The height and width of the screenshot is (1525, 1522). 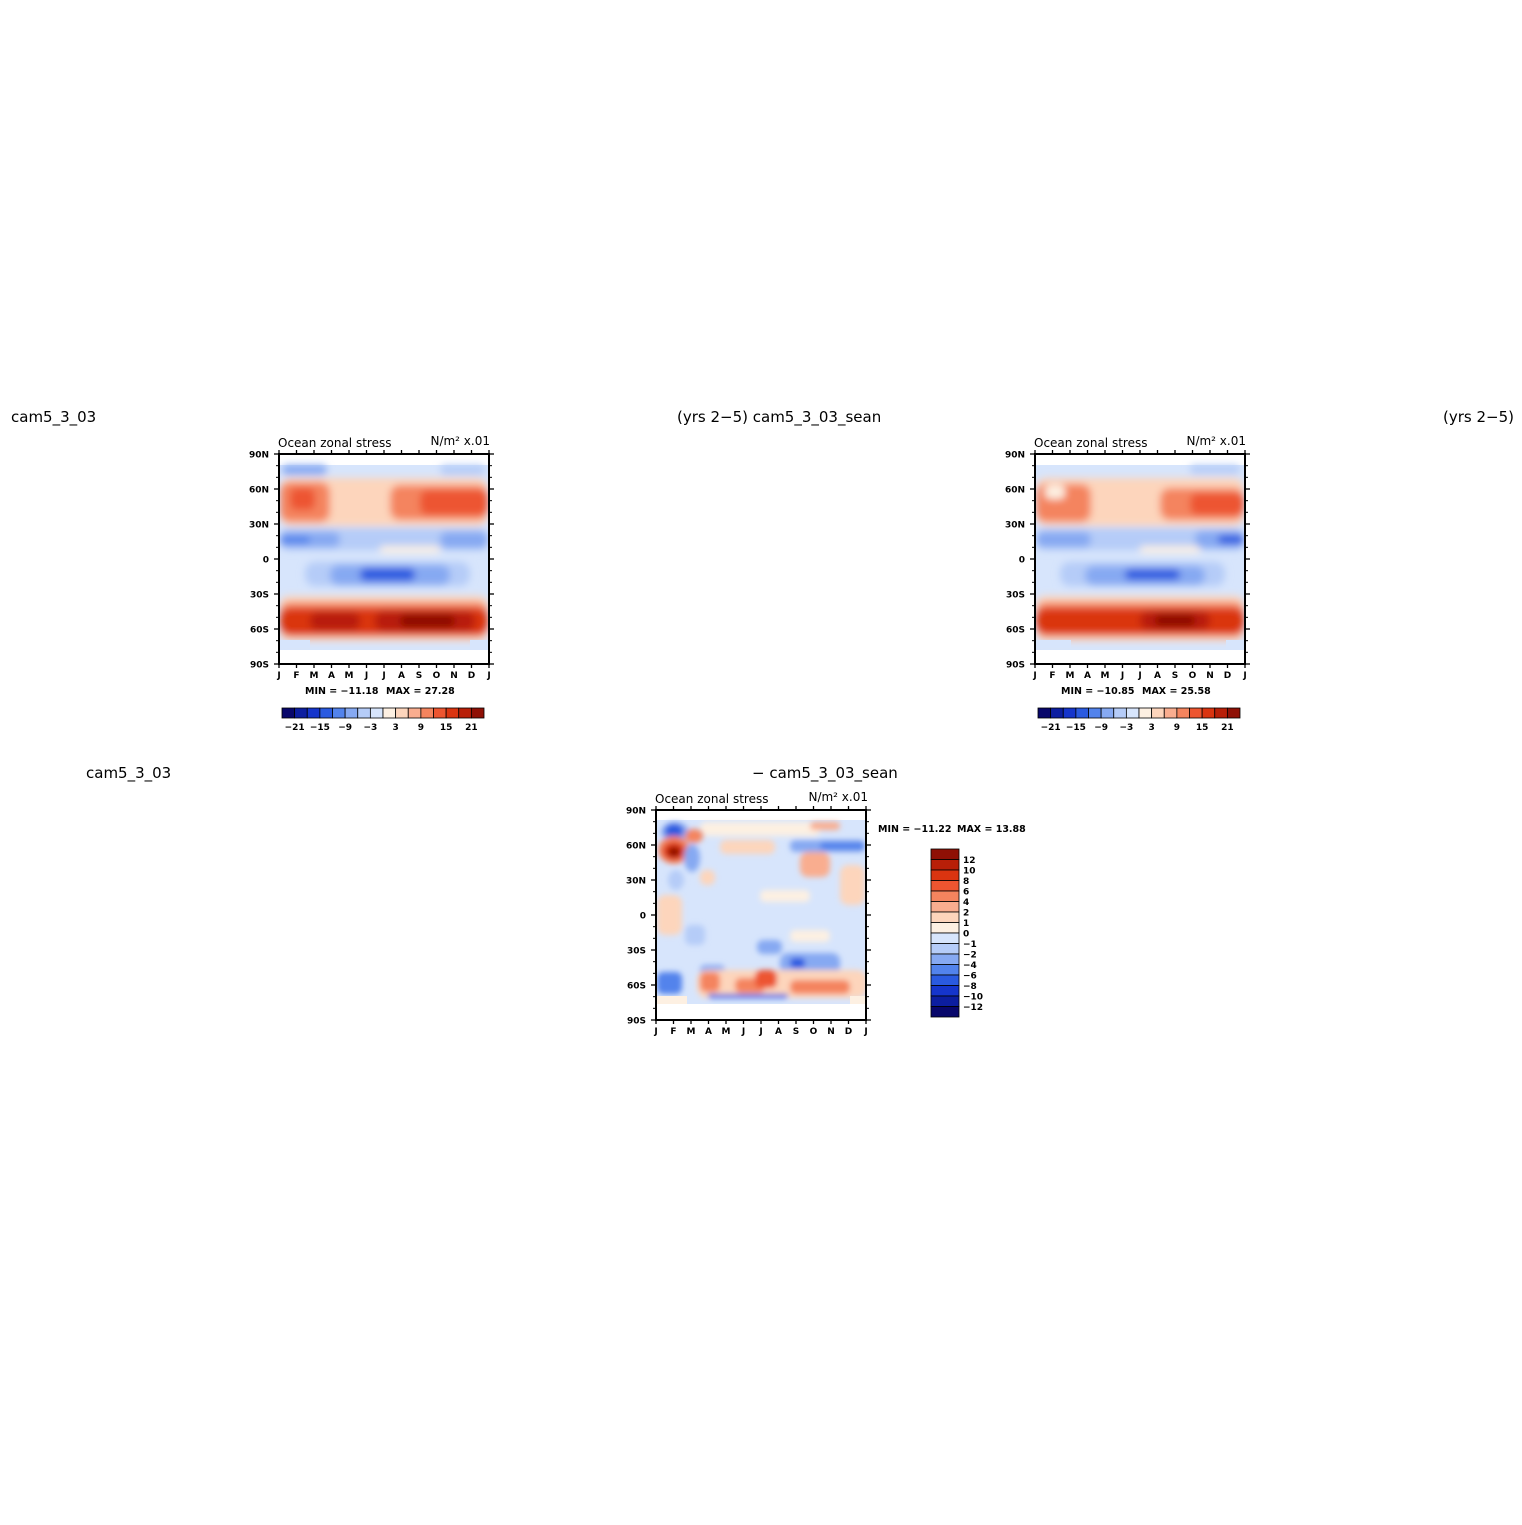 What do you see at coordinates (342, 691) in the screenshot?
I see `panel-1-min: MIN = −11.18` at bounding box center [342, 691].